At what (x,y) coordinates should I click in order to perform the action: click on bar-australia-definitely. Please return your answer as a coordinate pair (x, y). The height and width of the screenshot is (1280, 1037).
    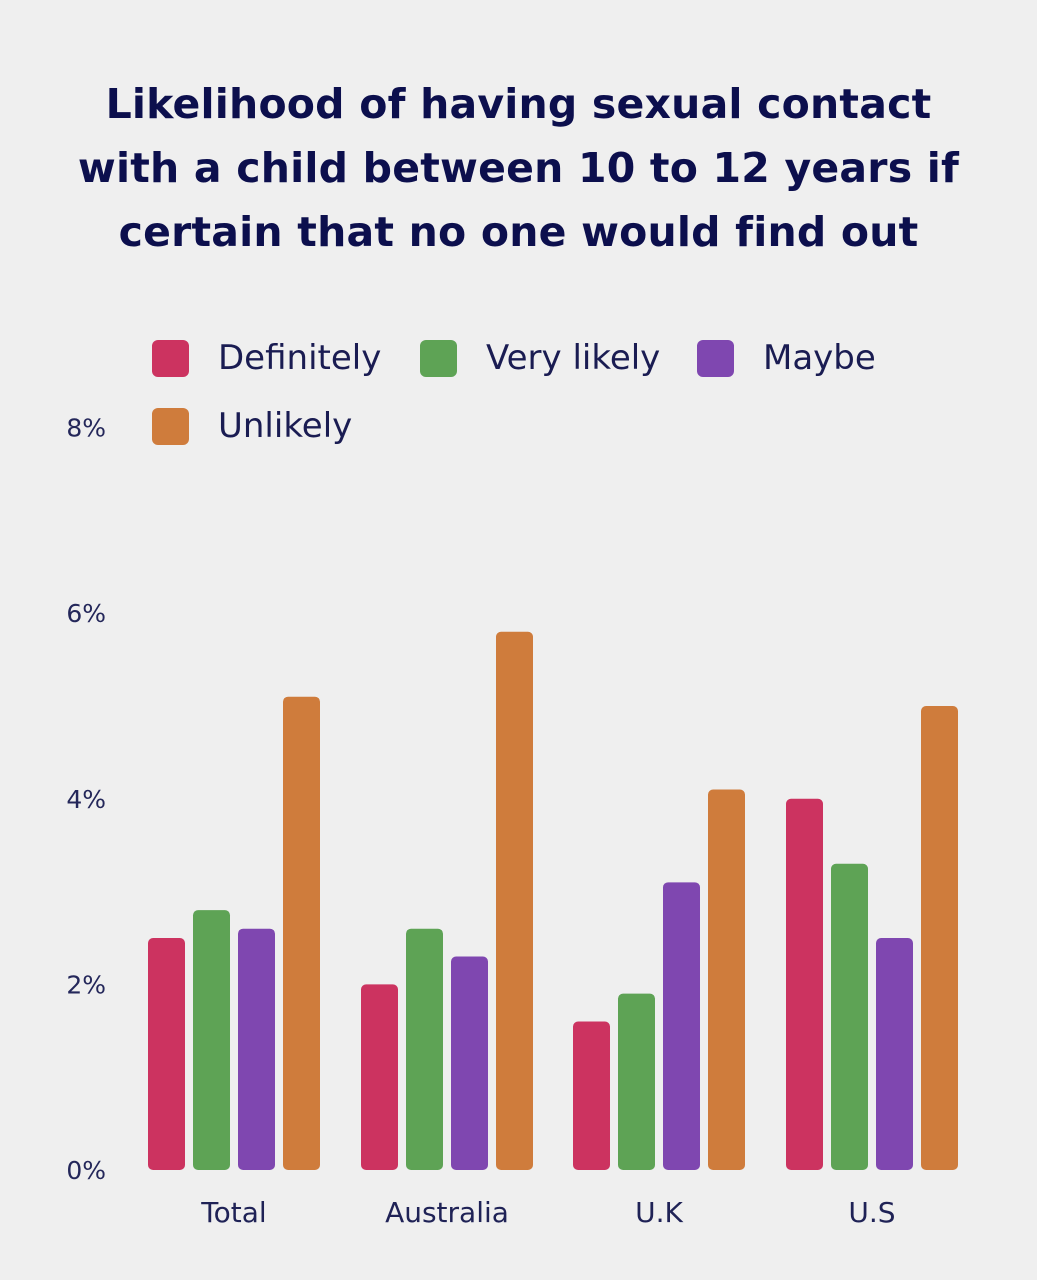
    Looking at the image, I should click on (379, 1077).